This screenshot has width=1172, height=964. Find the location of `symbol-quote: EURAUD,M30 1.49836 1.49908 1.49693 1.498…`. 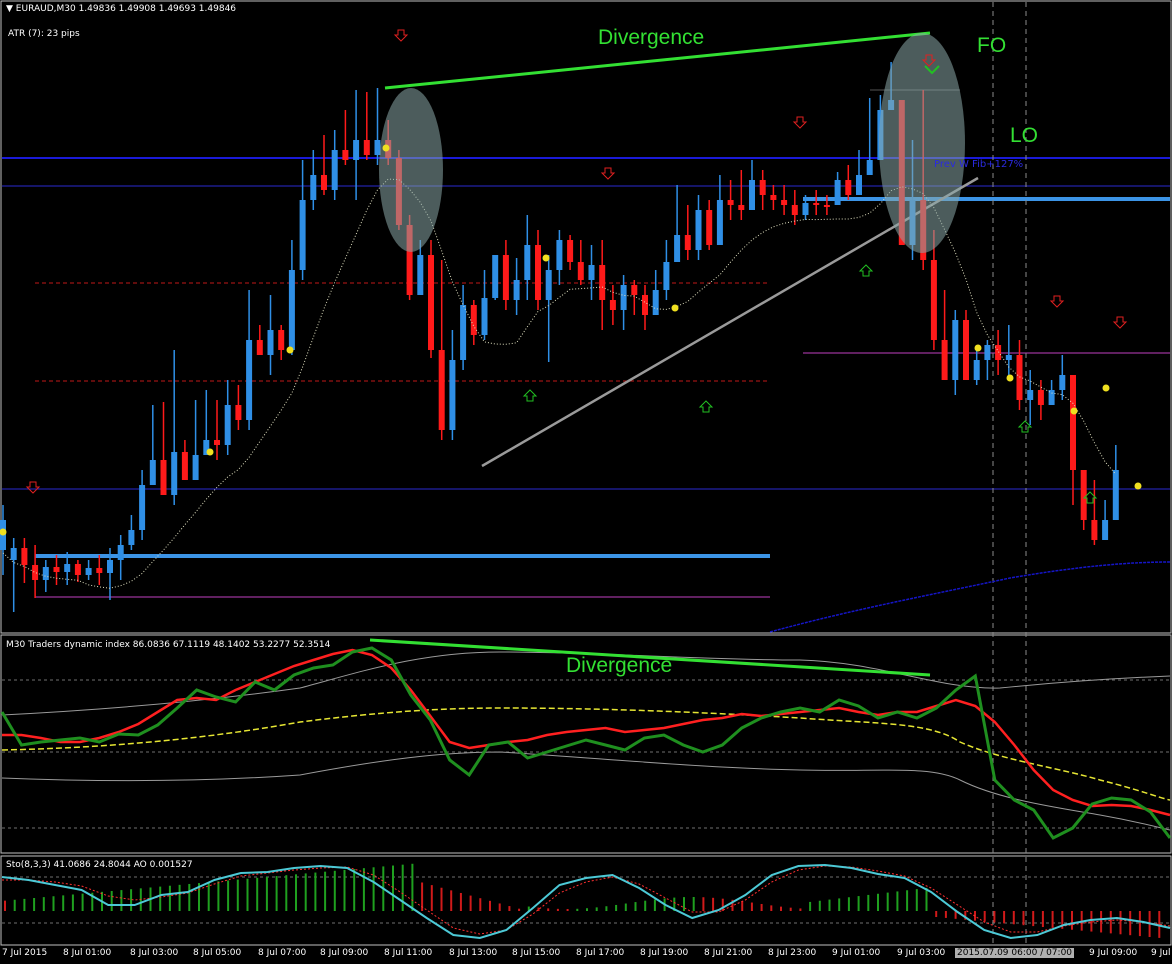

symbol-quote: EURAUD,M30 1.49836 1.49908 1.49693 1.498… is located at coordinates (126, 9).